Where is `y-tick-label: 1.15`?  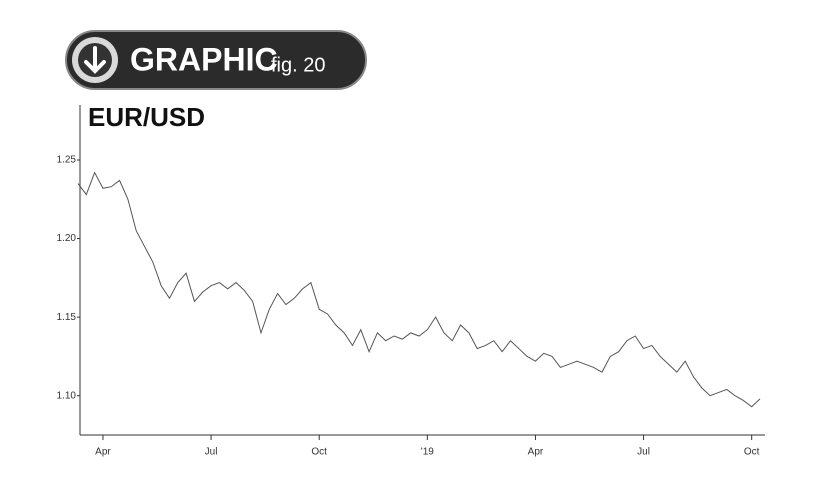 y-tick-label: 1.15 is located at coordinates (67, 317).